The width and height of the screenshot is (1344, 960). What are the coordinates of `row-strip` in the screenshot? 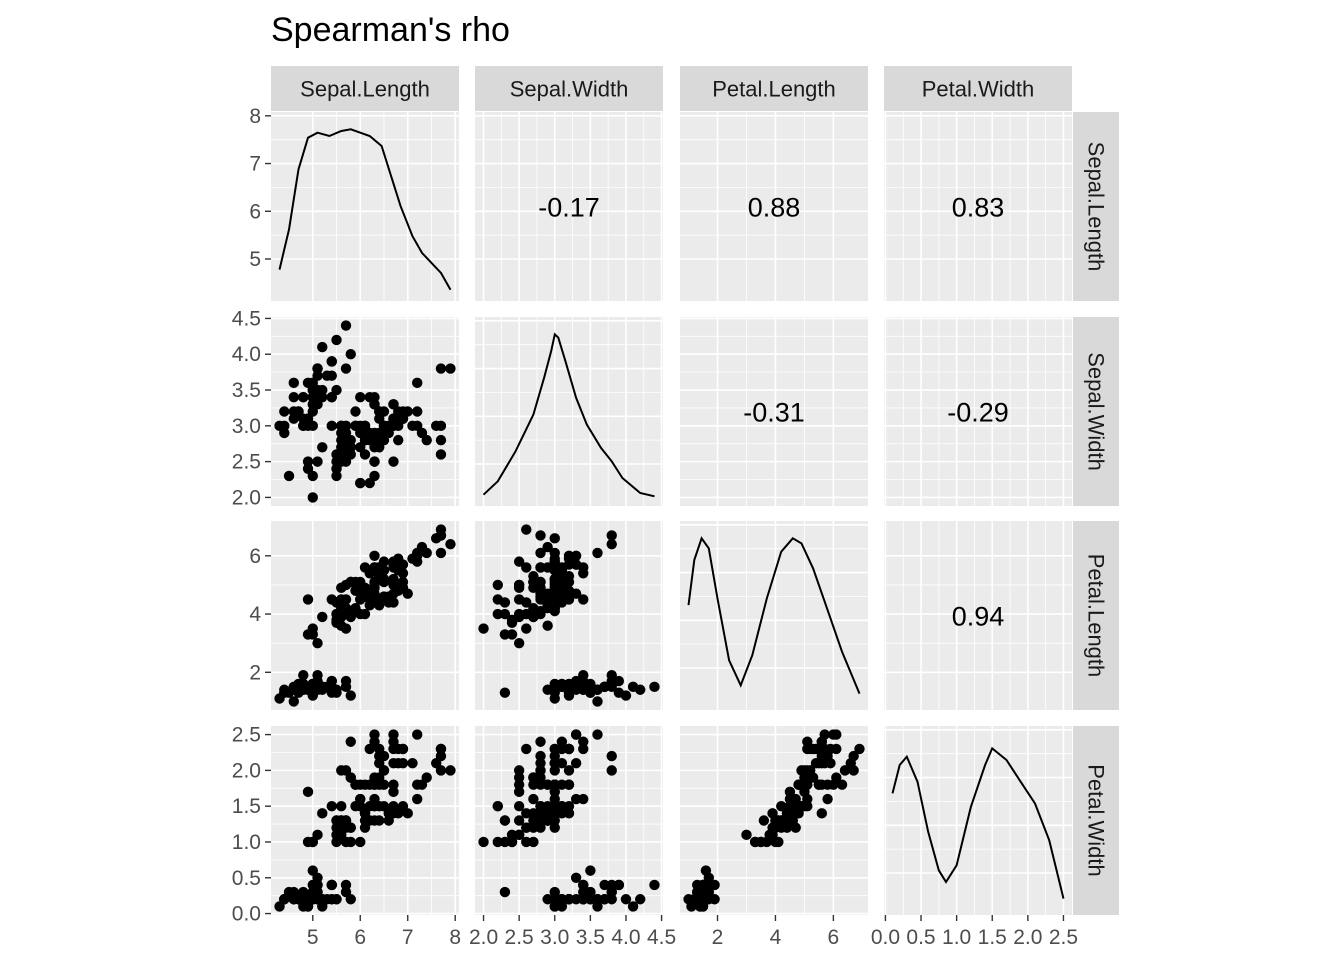 It's located at (1096, 206).